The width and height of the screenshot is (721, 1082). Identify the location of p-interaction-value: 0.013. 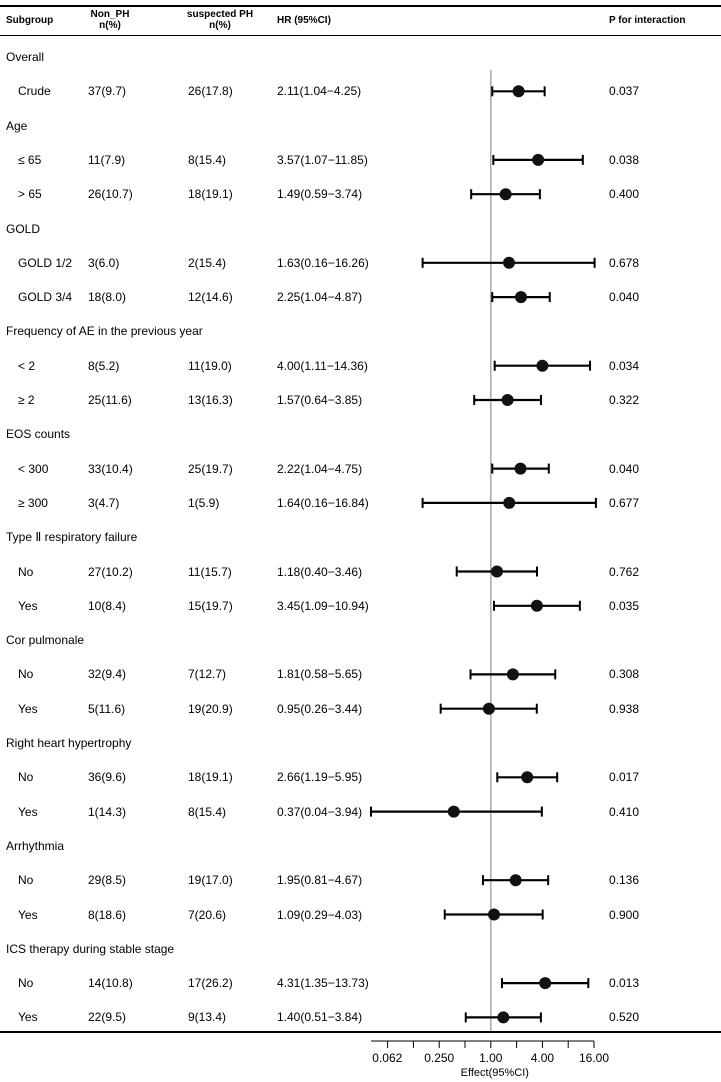
(624, 983).